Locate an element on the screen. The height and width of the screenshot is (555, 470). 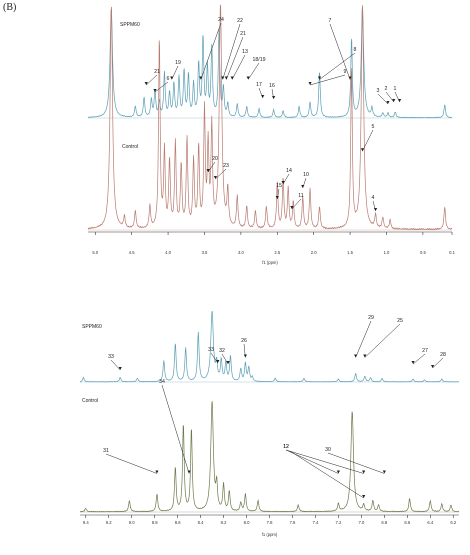
x-tick-label: 8.8 is located at coordinates (155, 522).